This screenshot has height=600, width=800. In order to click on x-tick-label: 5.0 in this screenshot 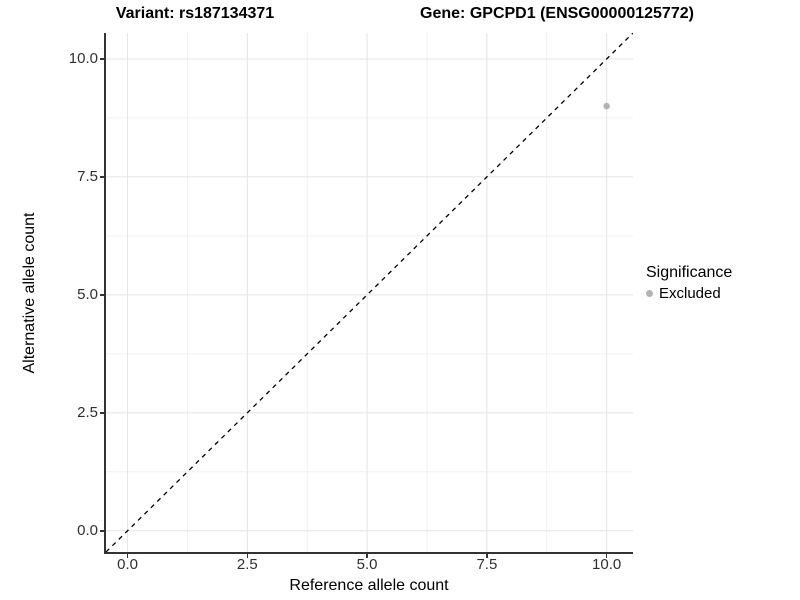, I will do `click(367, 564)`.